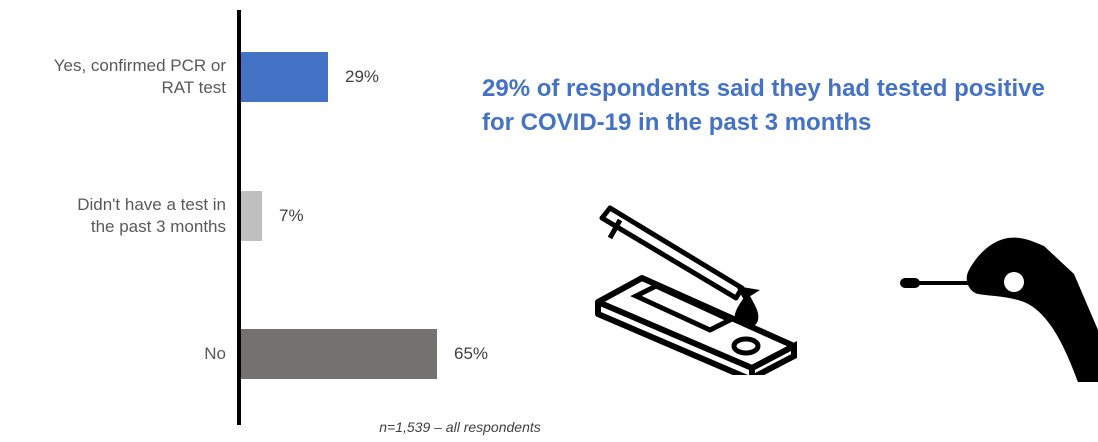 Image resolution: width=1098 pixels, height=442 pixels. Describe the element at coordinates (113, 354) in the screenshot. I see `category-label-3: No` at that location.